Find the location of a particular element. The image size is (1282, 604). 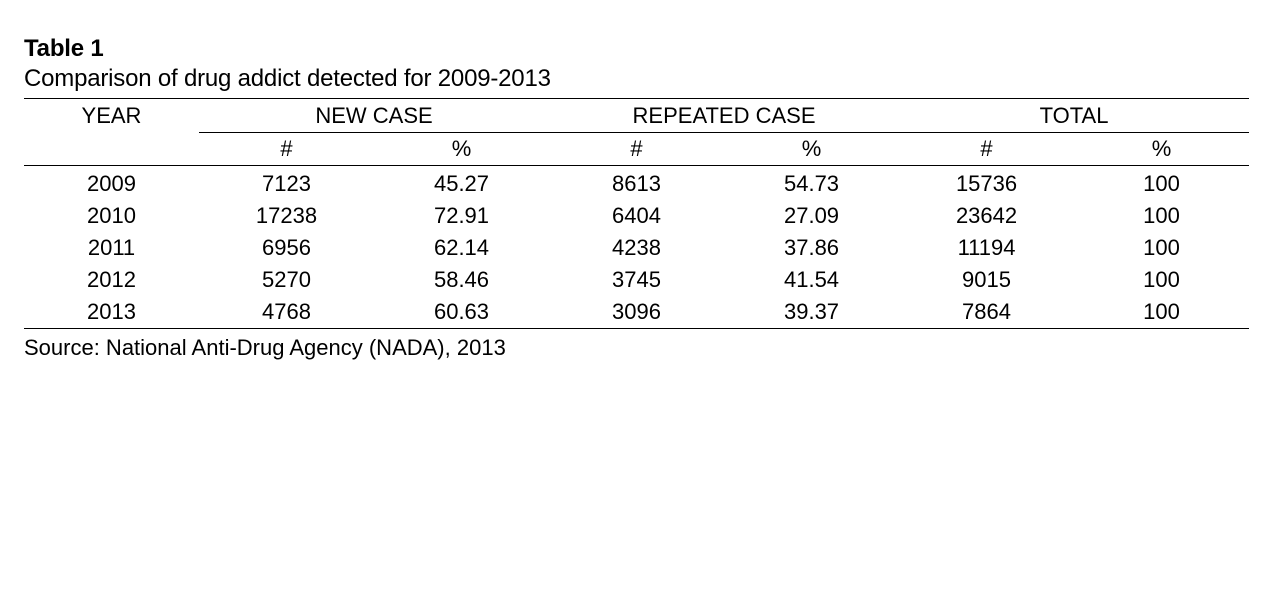

repeated-case-count-header: # is located at coordinates (637, 149).